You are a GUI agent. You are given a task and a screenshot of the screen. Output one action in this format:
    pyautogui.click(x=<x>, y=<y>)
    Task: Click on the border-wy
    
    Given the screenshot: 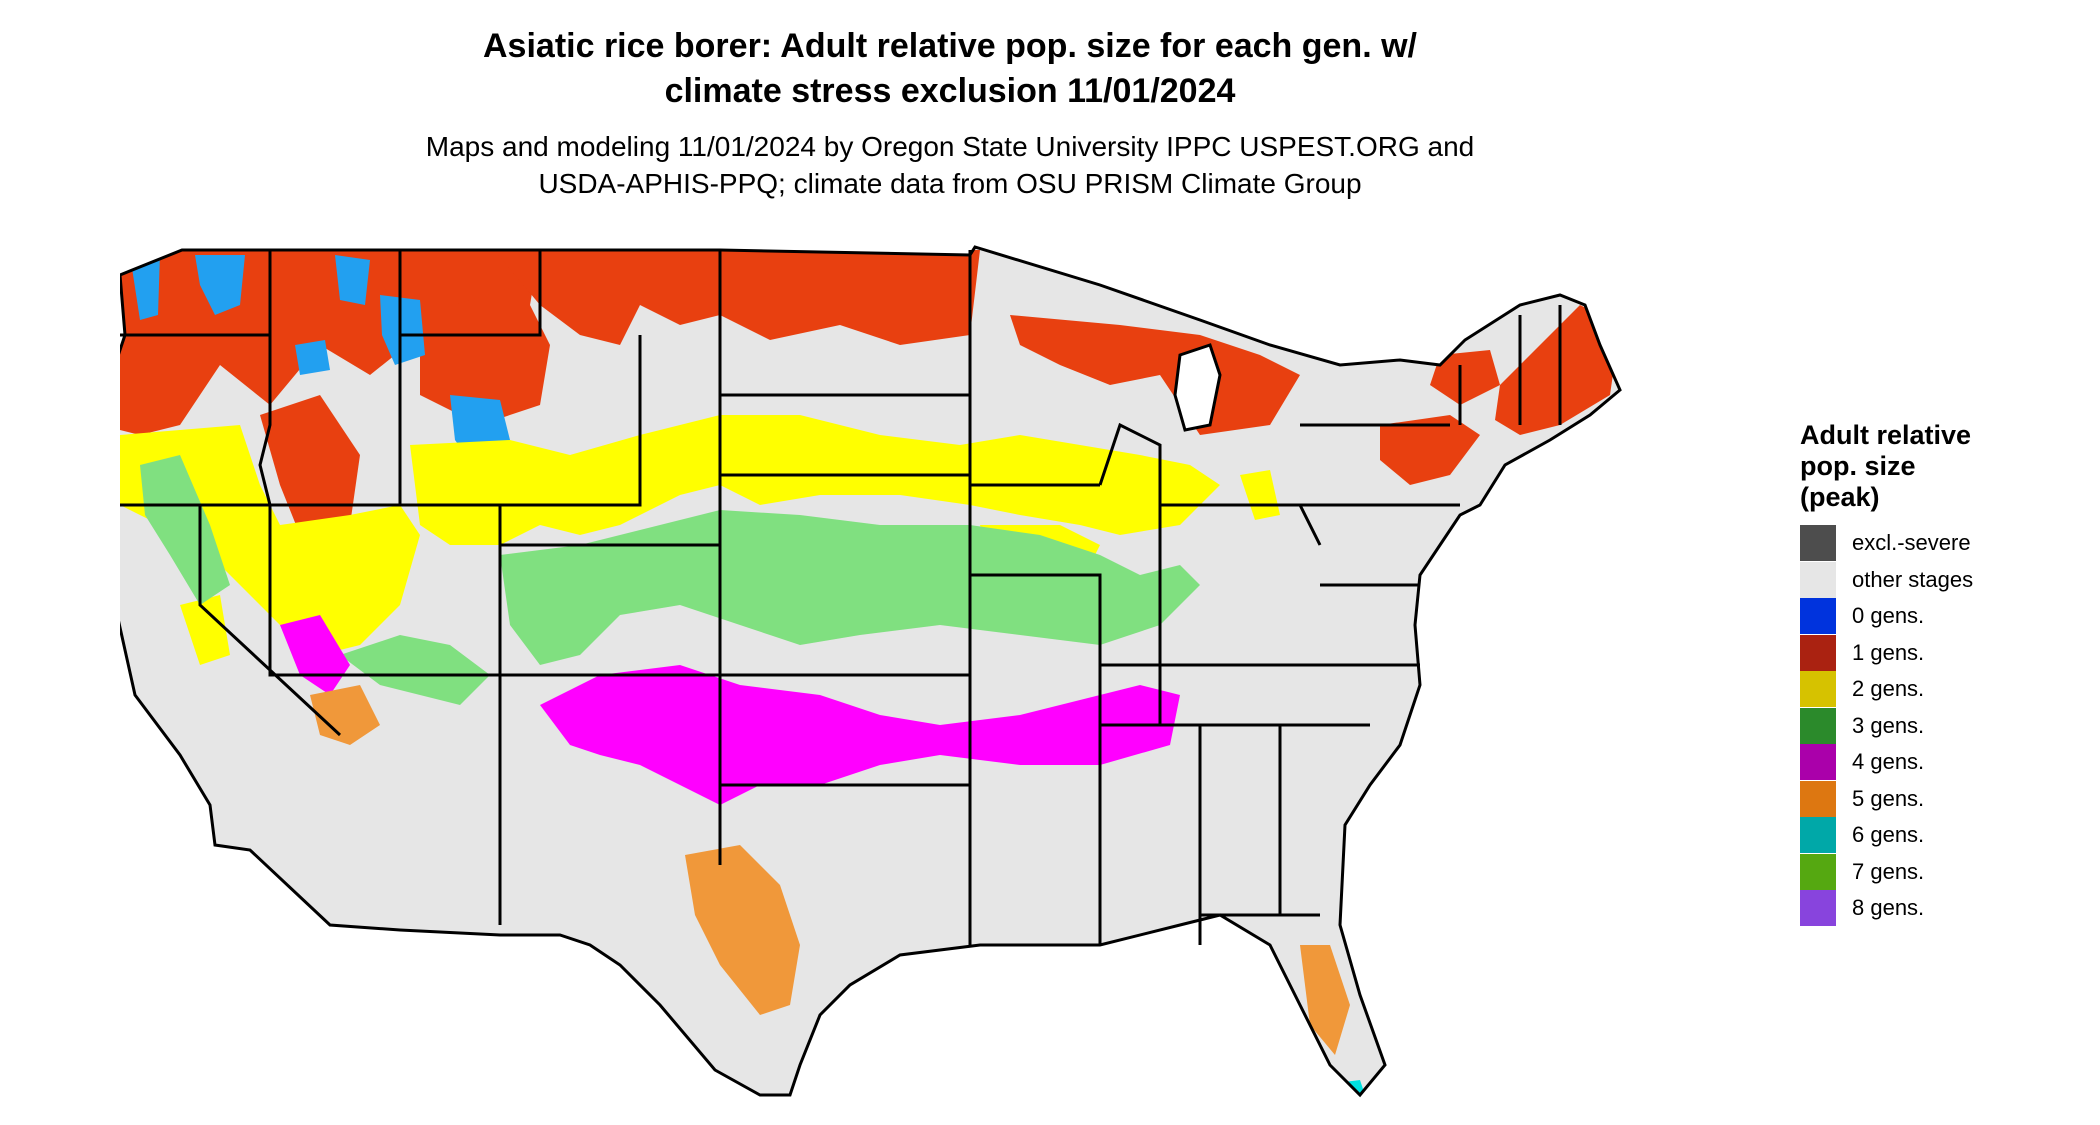 What is the action you would take?
    pyautogui.click(x=520, y=421)
    